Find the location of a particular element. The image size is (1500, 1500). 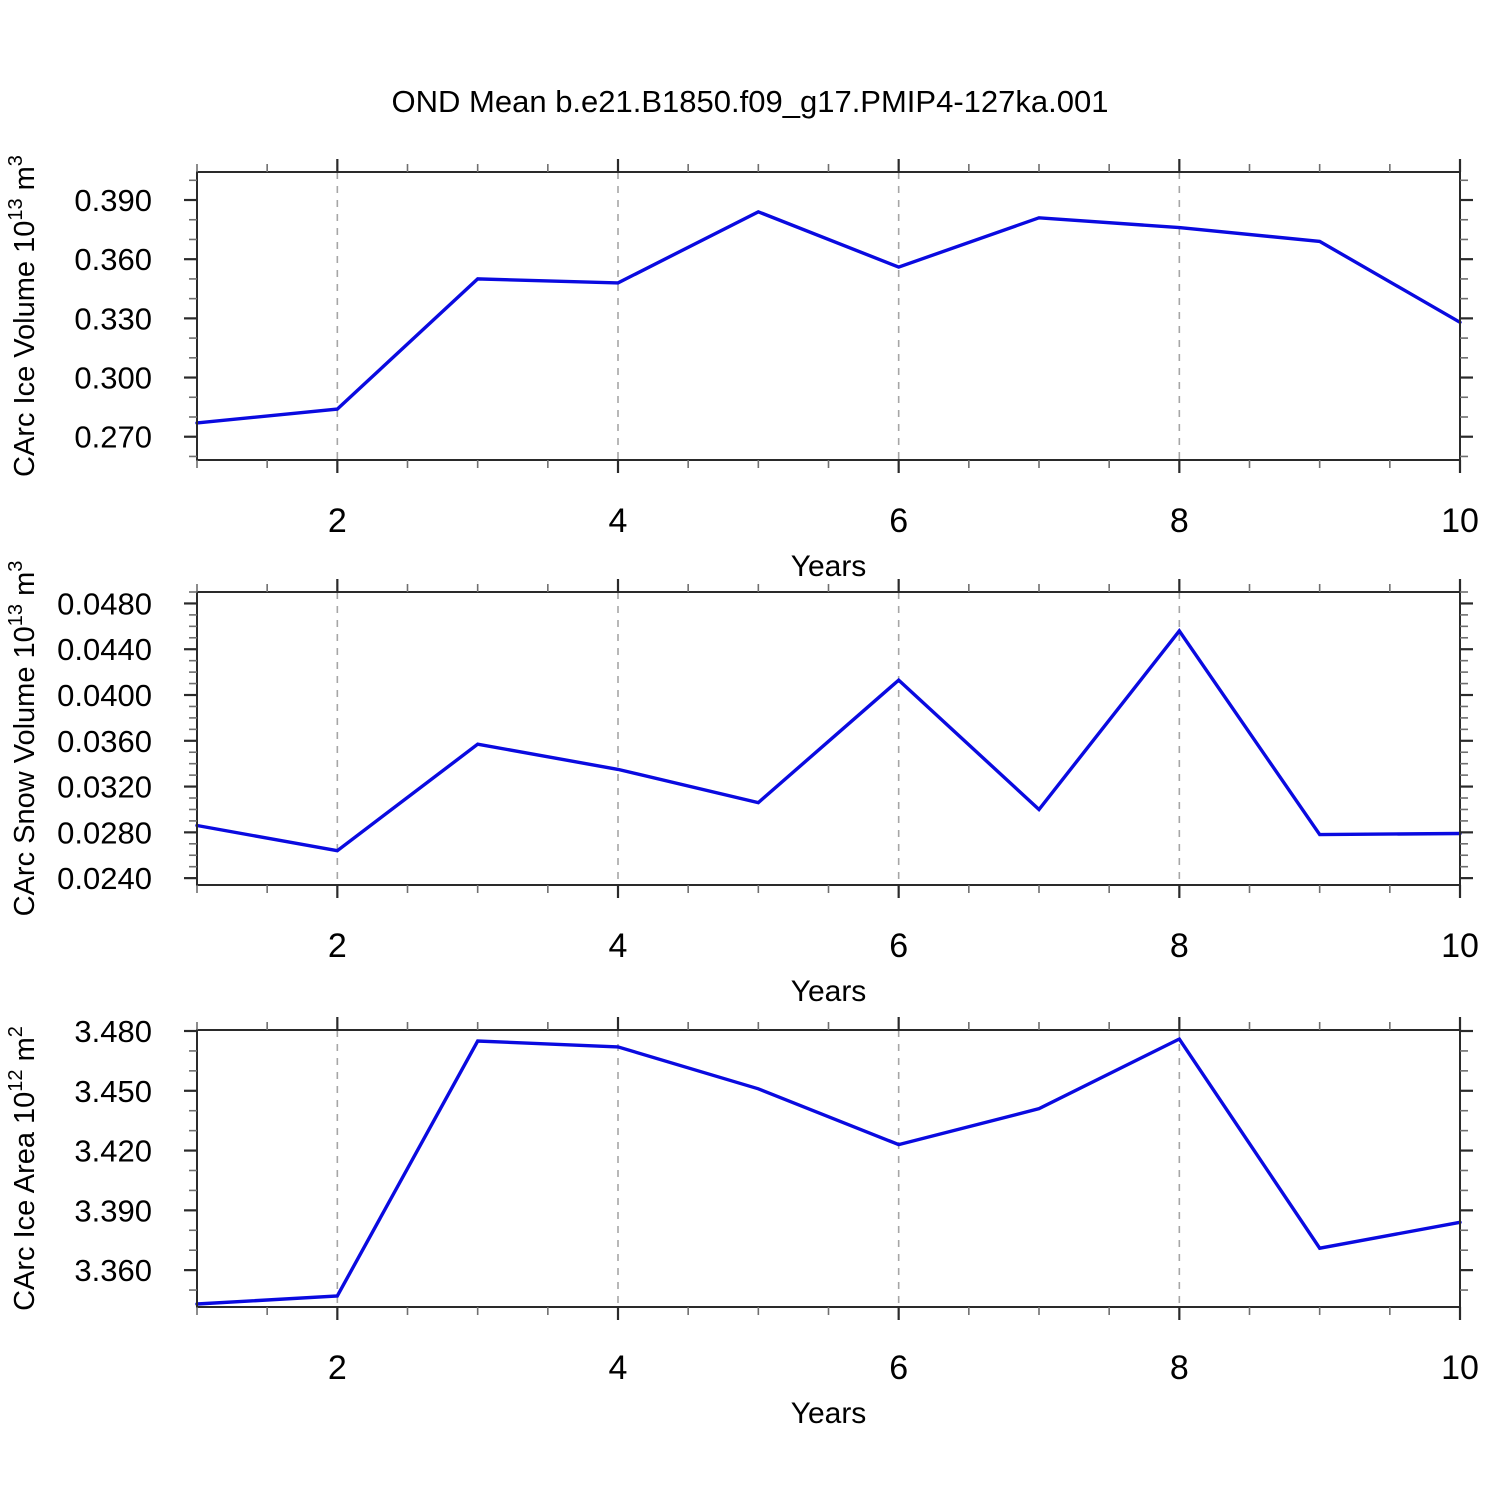

y-tick-label: 0.0320 is located at coordinates (104, 787).